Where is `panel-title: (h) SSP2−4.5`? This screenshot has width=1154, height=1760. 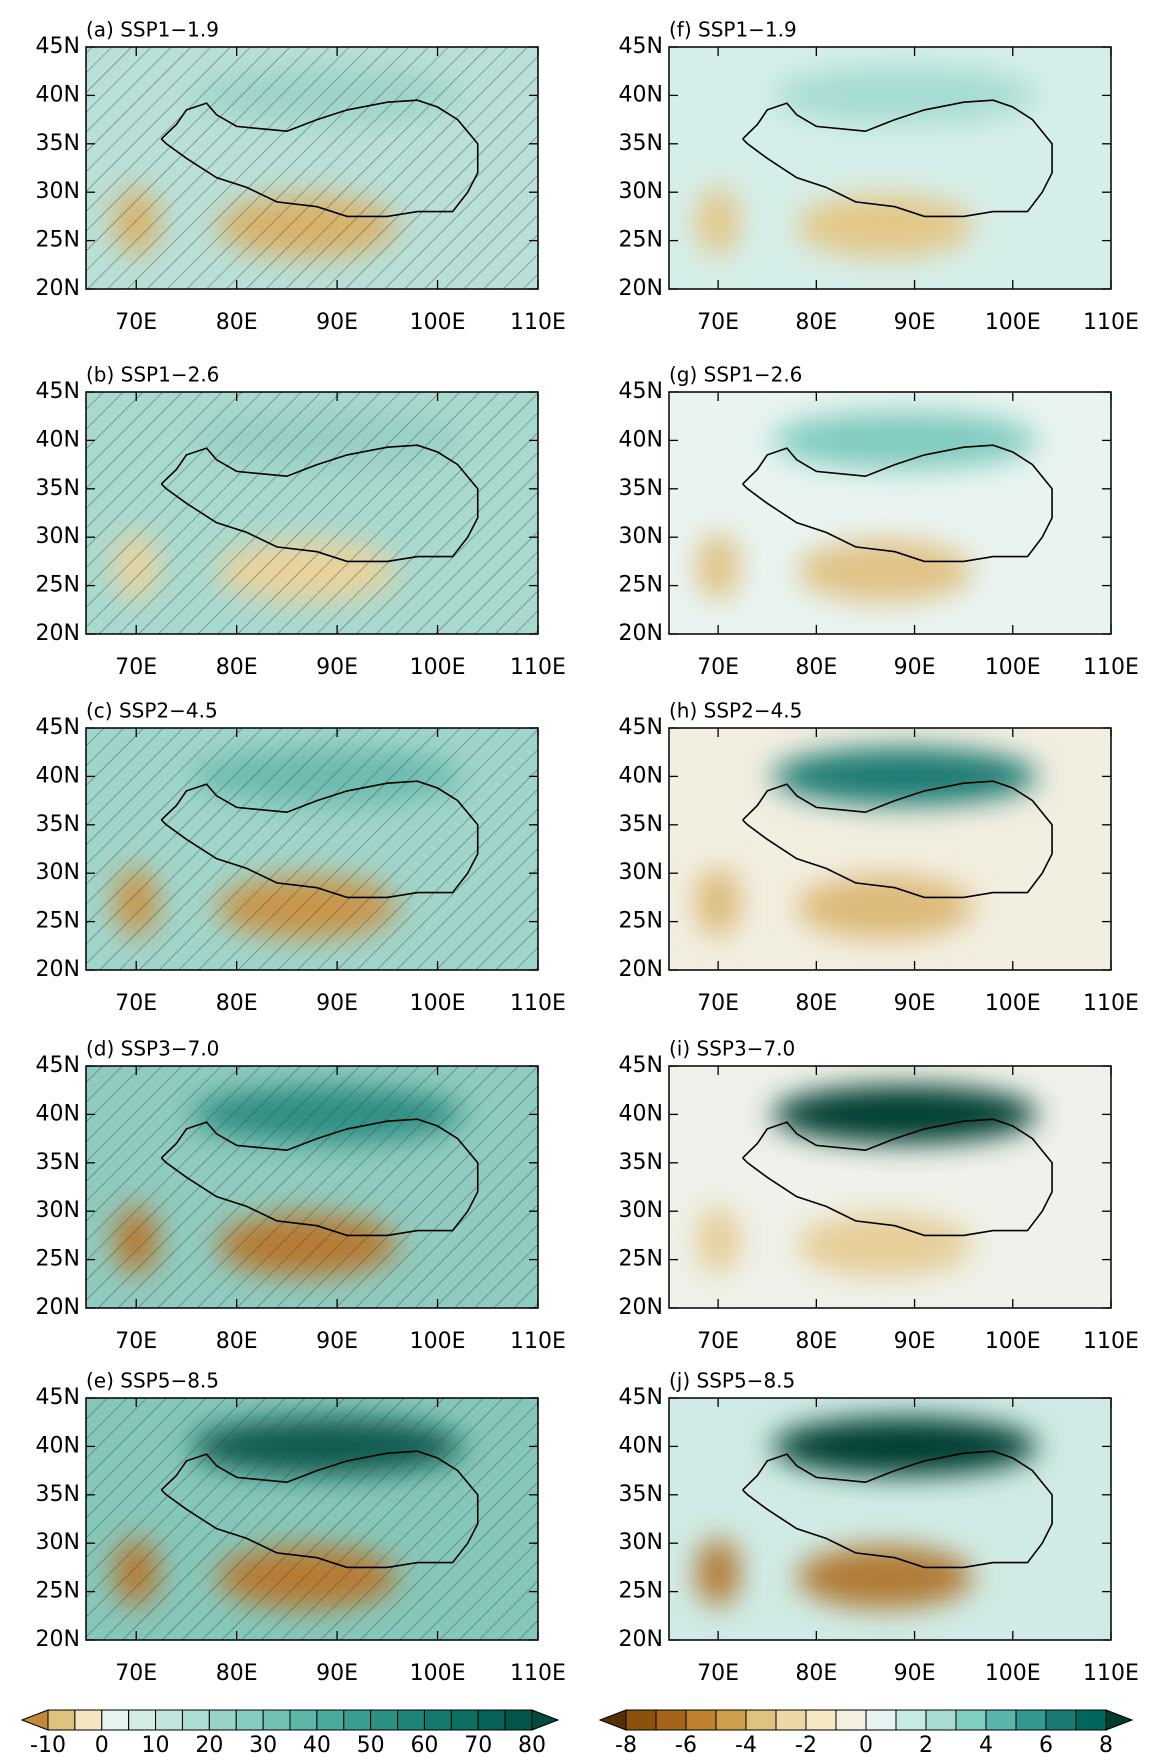
panel-title: (h) SSP2−4.5 is located at coordinates (735, 711).